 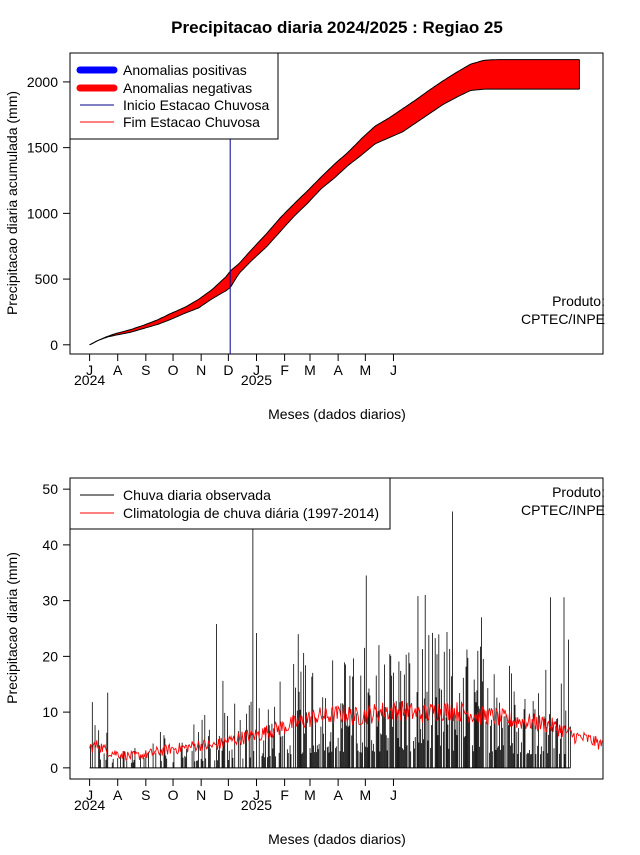 What do you see at coordinates (337, 839) in the screenshot?
I see `bottom-x-axis-label: Meses (dados diarios)` at bounding box center [337, 839].